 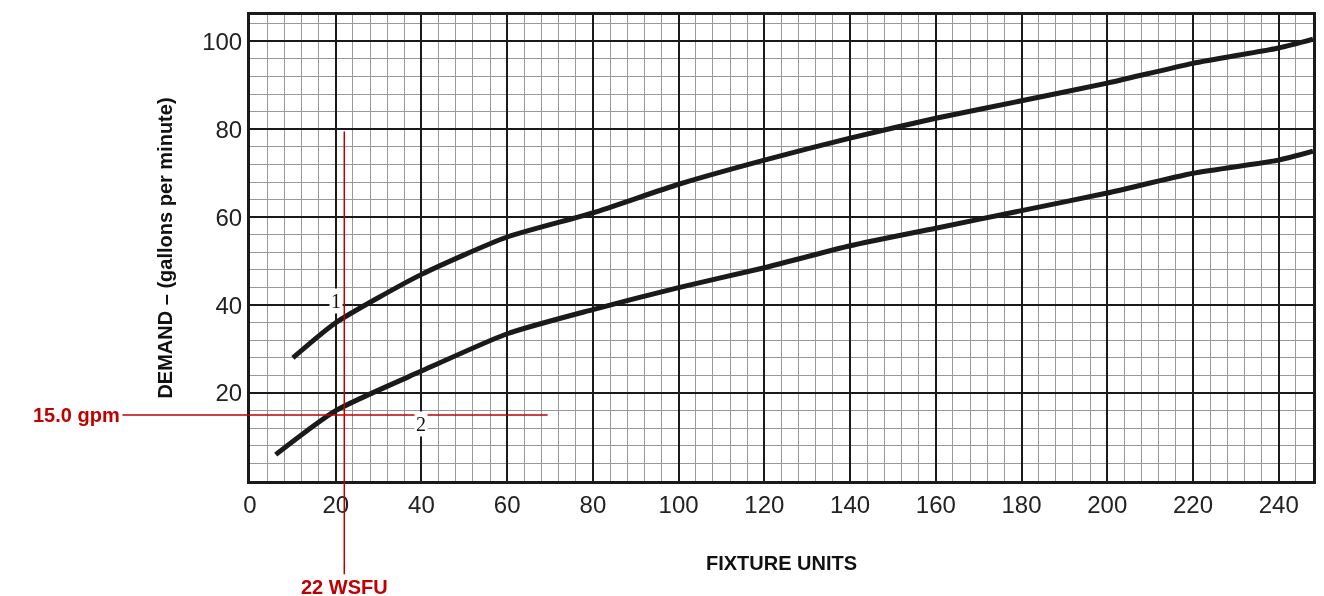 What do you see at coordinates (593, 504) in the screenshot?
I see `x-tick-label: 80` at bounding box center [593, 504].